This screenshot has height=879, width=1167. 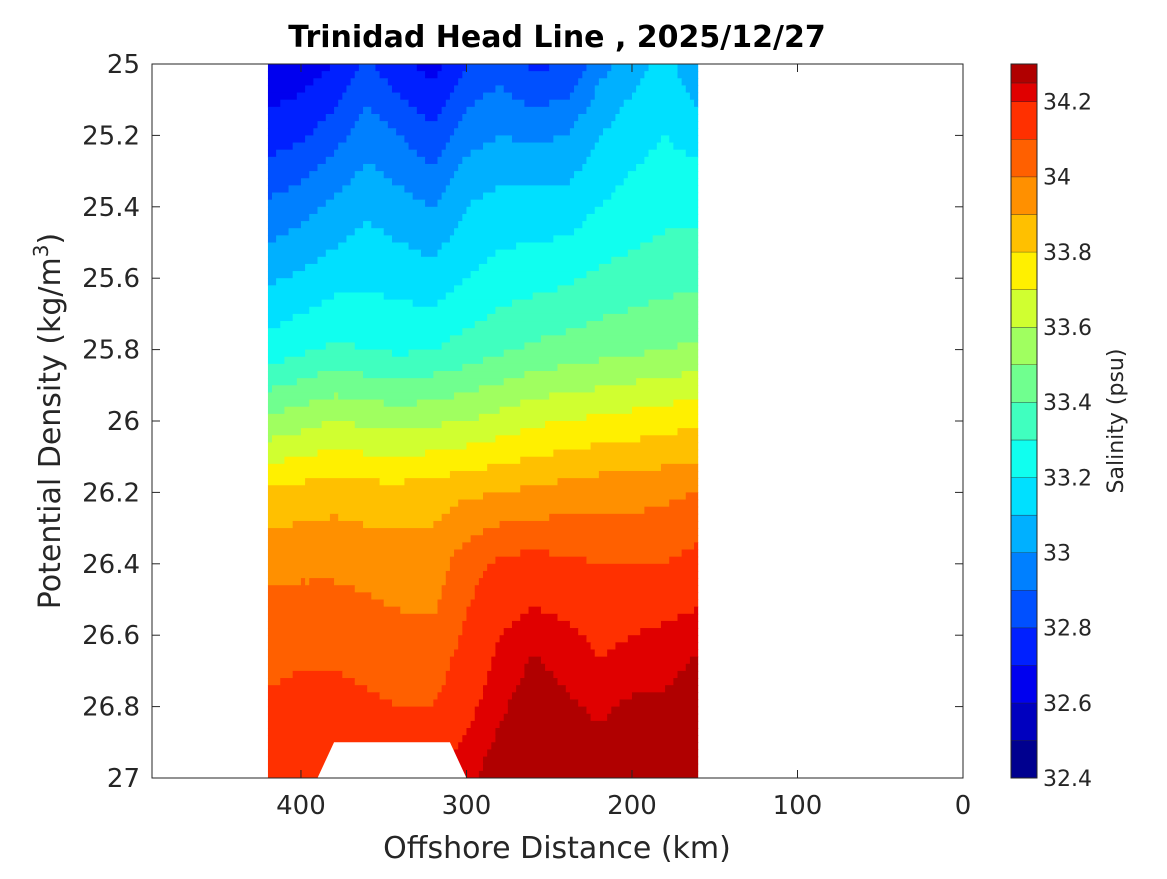 What do you see at coordinates (111, 422) in the screenshot?
I see `y-tick-labels: 25 25.2 25.4 25.6 25.8 26 26.2 26.4 26.6 26.8 27` at bounding box center [111, 422].